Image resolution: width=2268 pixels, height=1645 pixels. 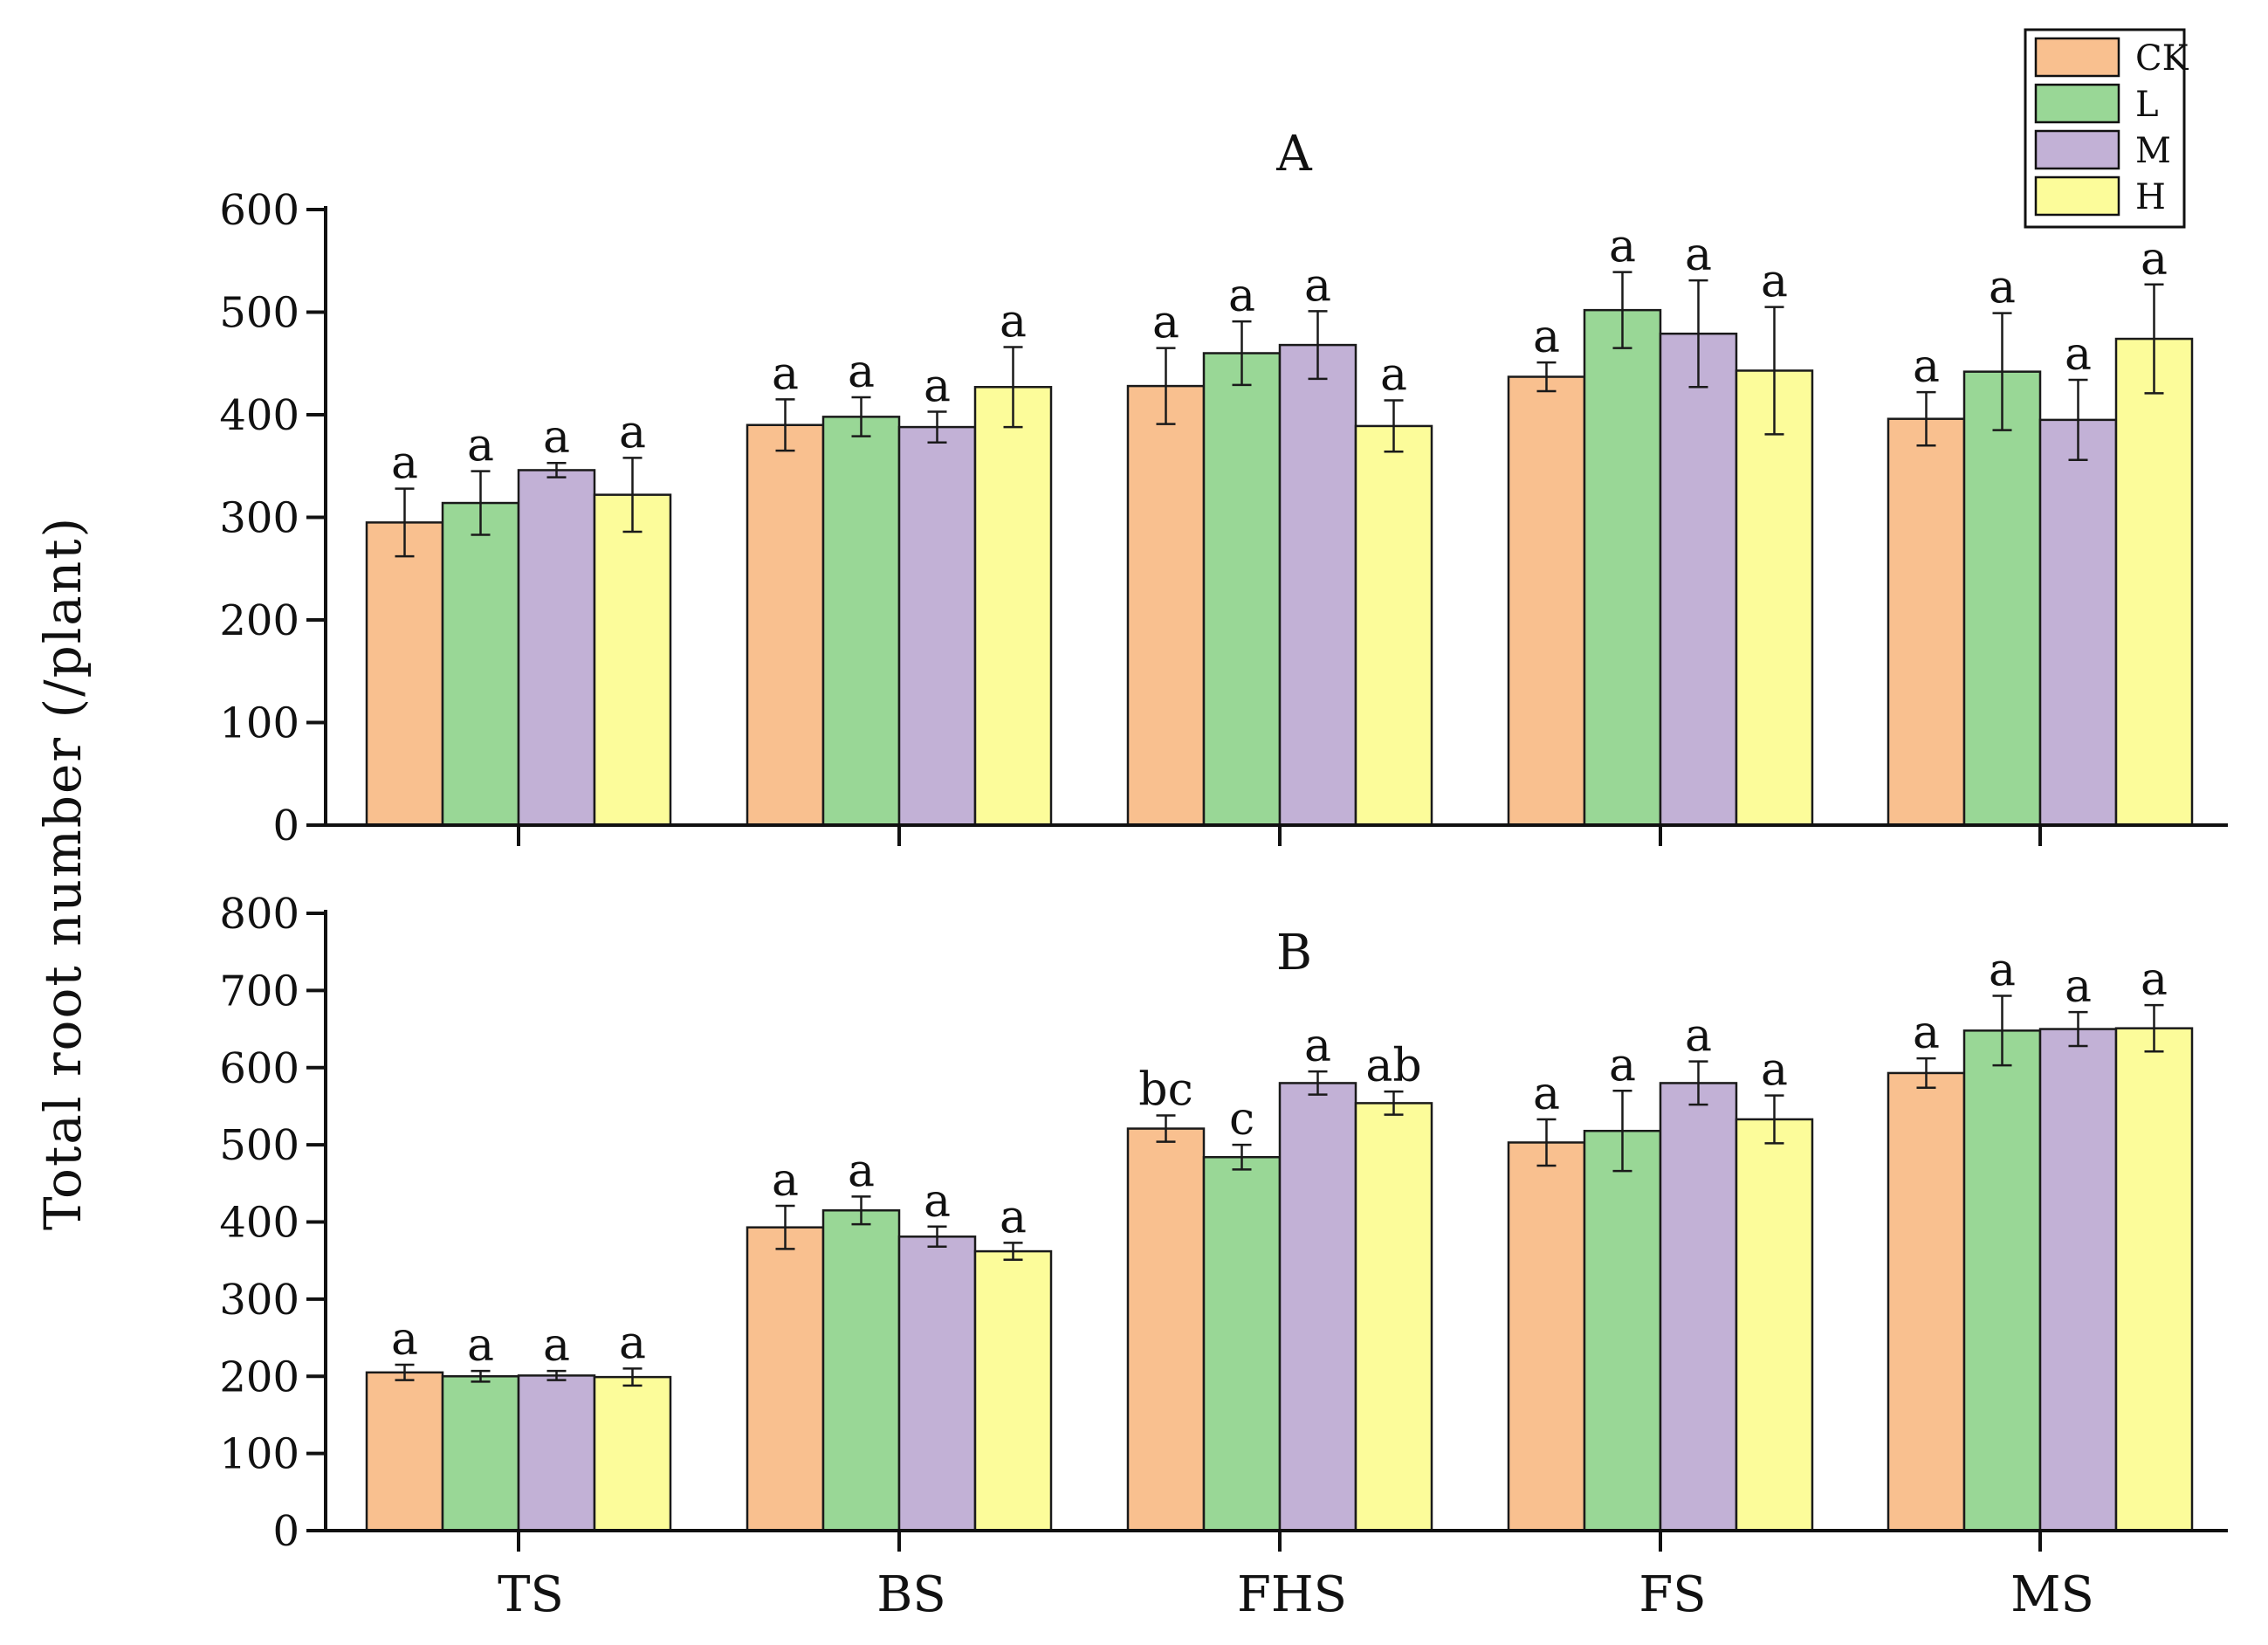 I want to click on bar-L-TS, so click(x=480, y=664).